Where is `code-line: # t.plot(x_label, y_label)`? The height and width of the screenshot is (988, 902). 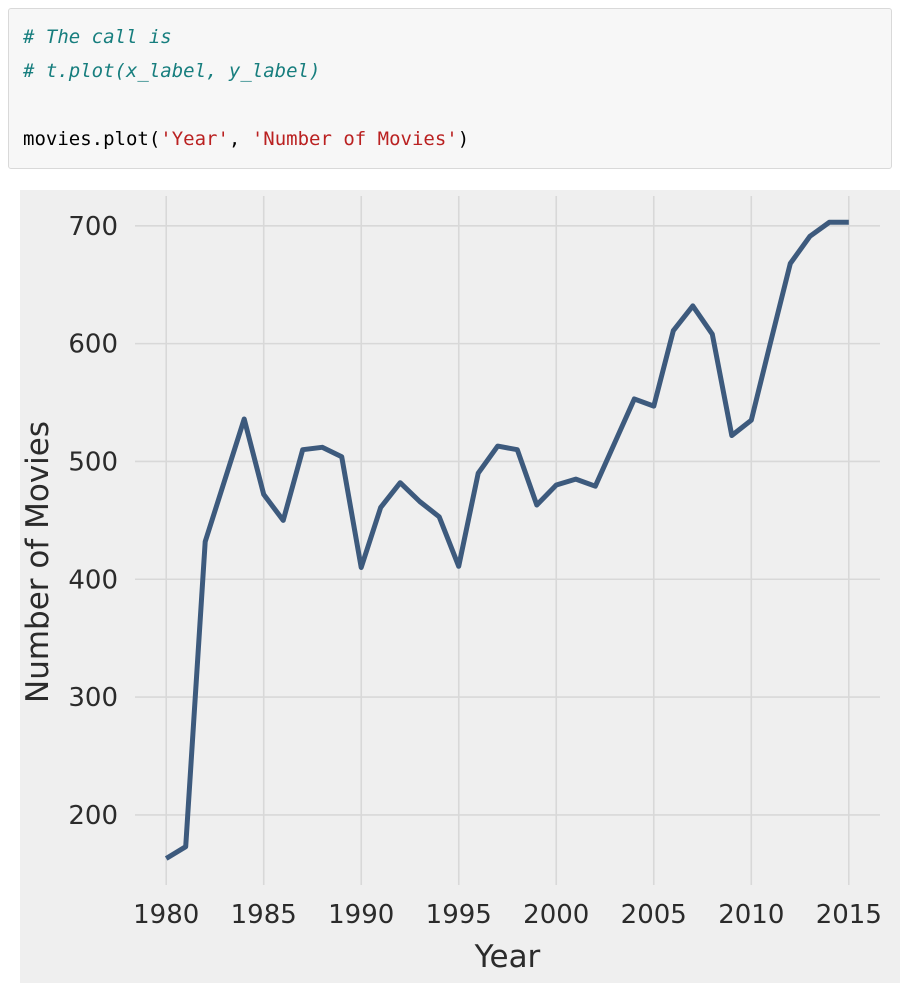 code-line: # t.plot(x_label, y_label) is located at coordinates (450, 71).